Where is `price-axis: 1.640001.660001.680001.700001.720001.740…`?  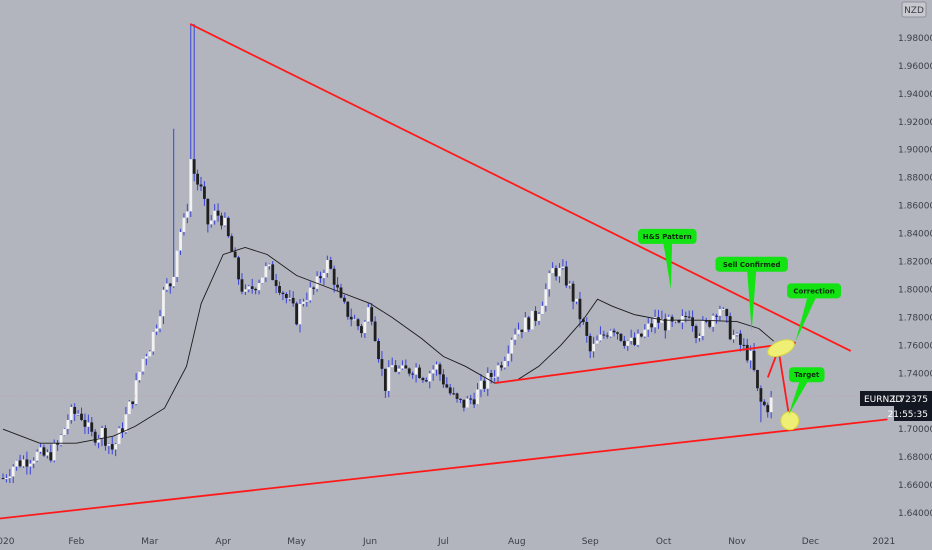 price-axis: 1.640001.660001.680001.700001.720001.740… is located at coordinates (915, 276).